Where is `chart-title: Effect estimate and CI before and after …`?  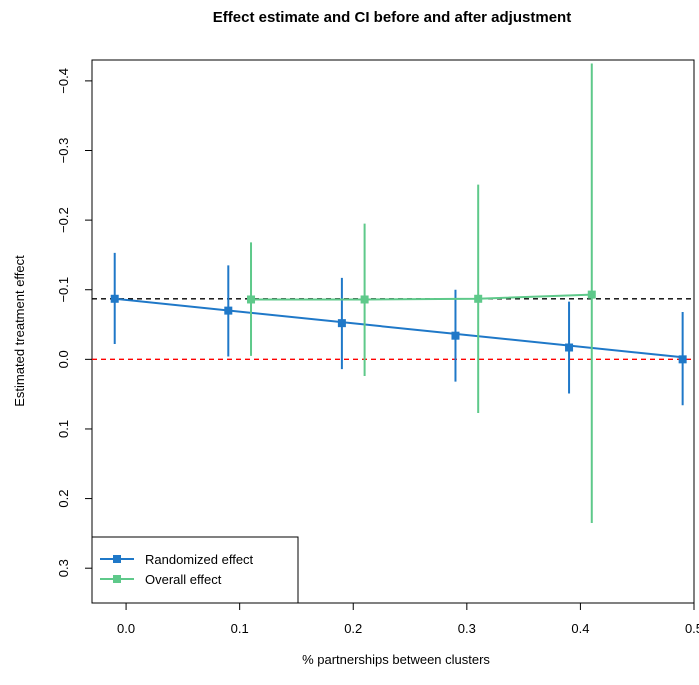 chart-title: Effect estimate and CI before and after … is located at coordinates (392, 17).